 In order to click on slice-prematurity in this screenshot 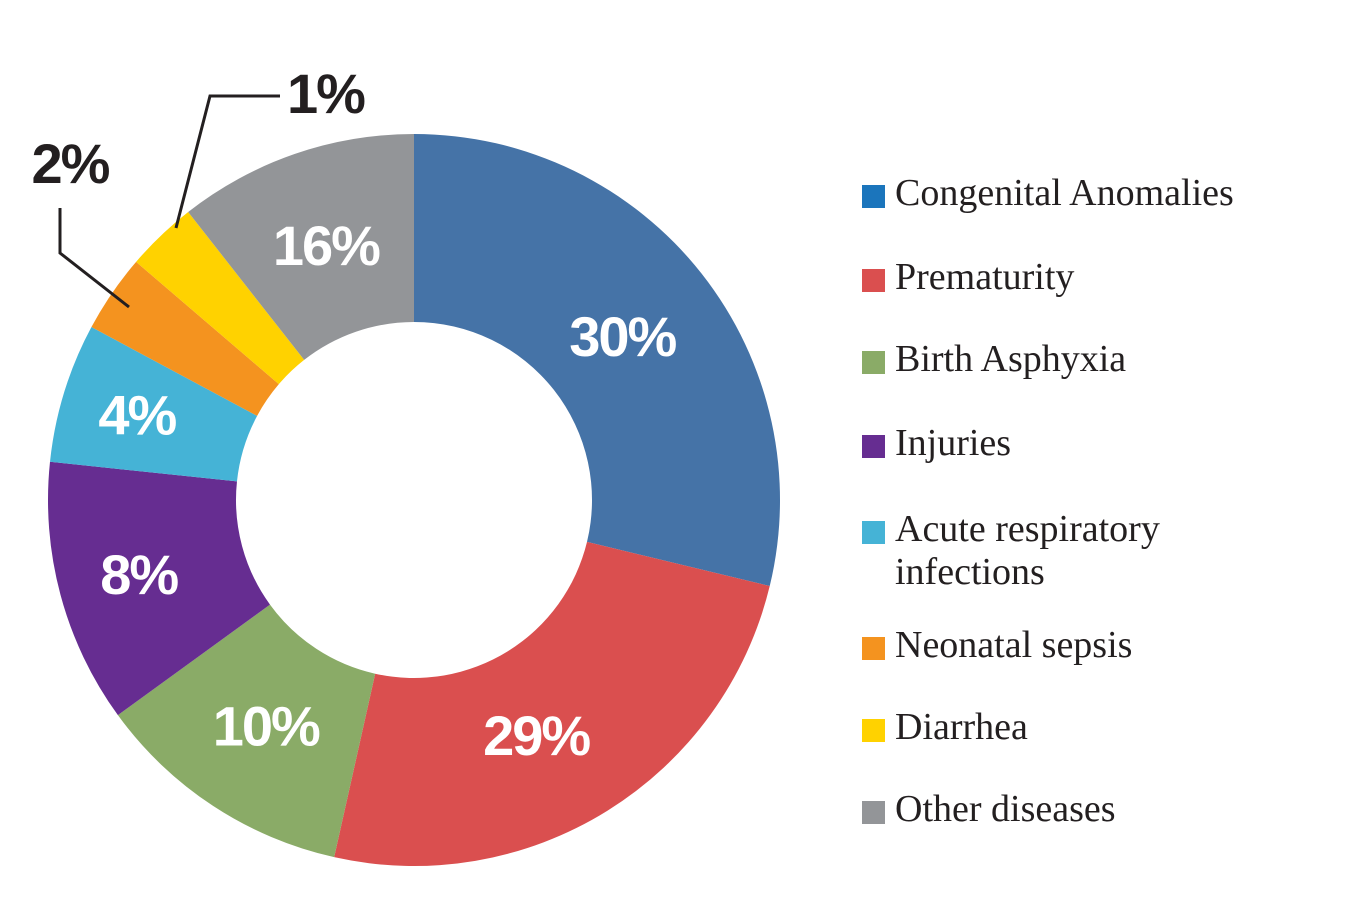, I will do `click(552, 703)`.